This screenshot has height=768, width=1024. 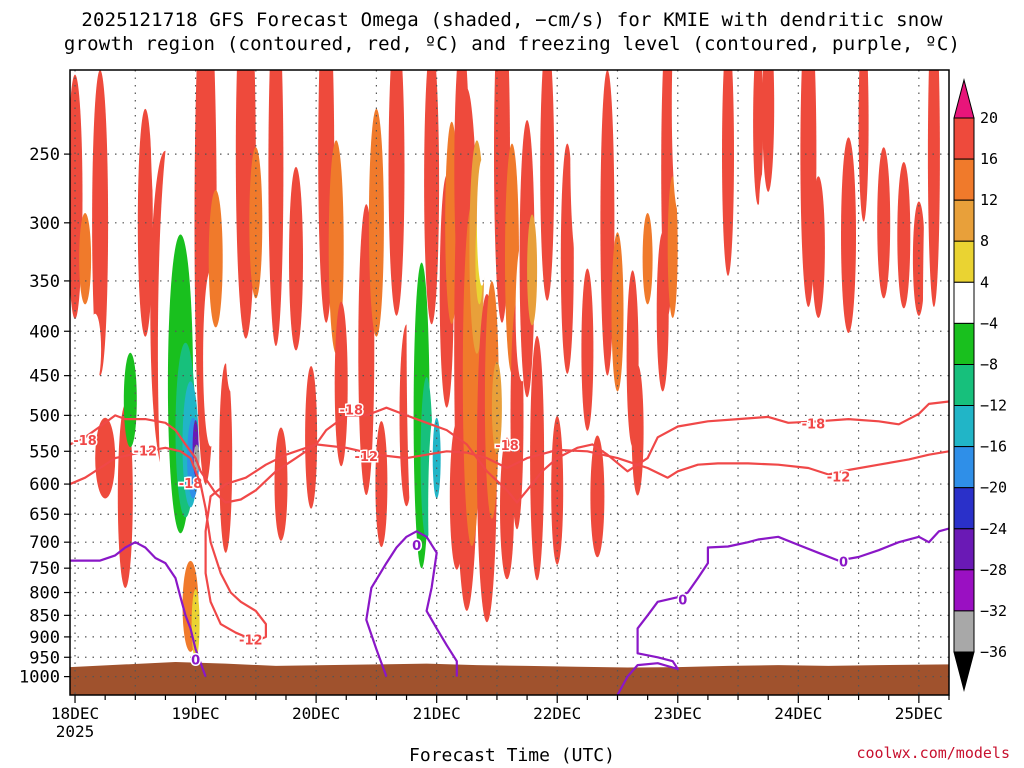 I want to click on y-tick-label: 850, so click(x=44, y=616).